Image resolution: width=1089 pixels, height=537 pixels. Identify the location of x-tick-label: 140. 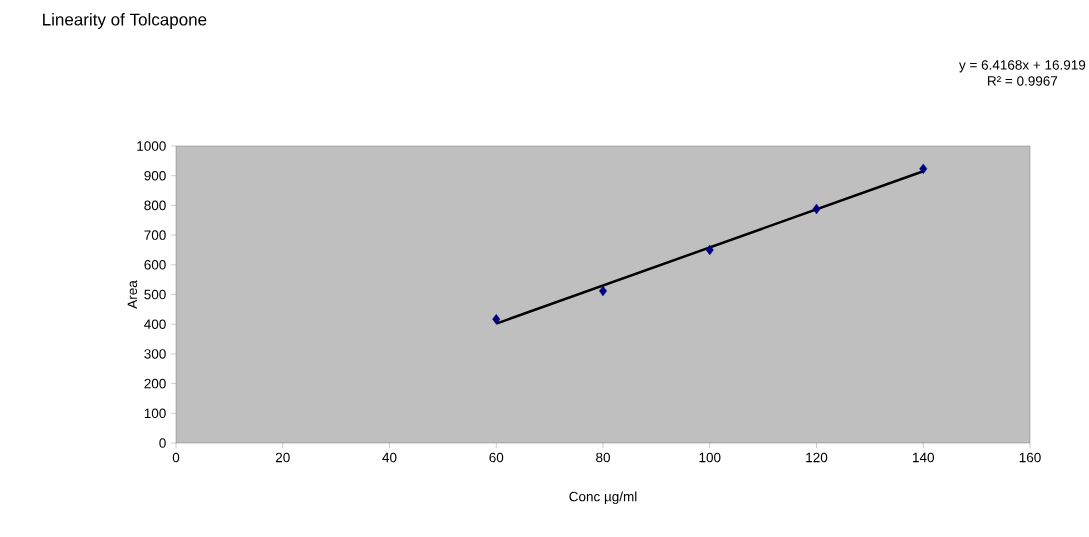
(923, 457).